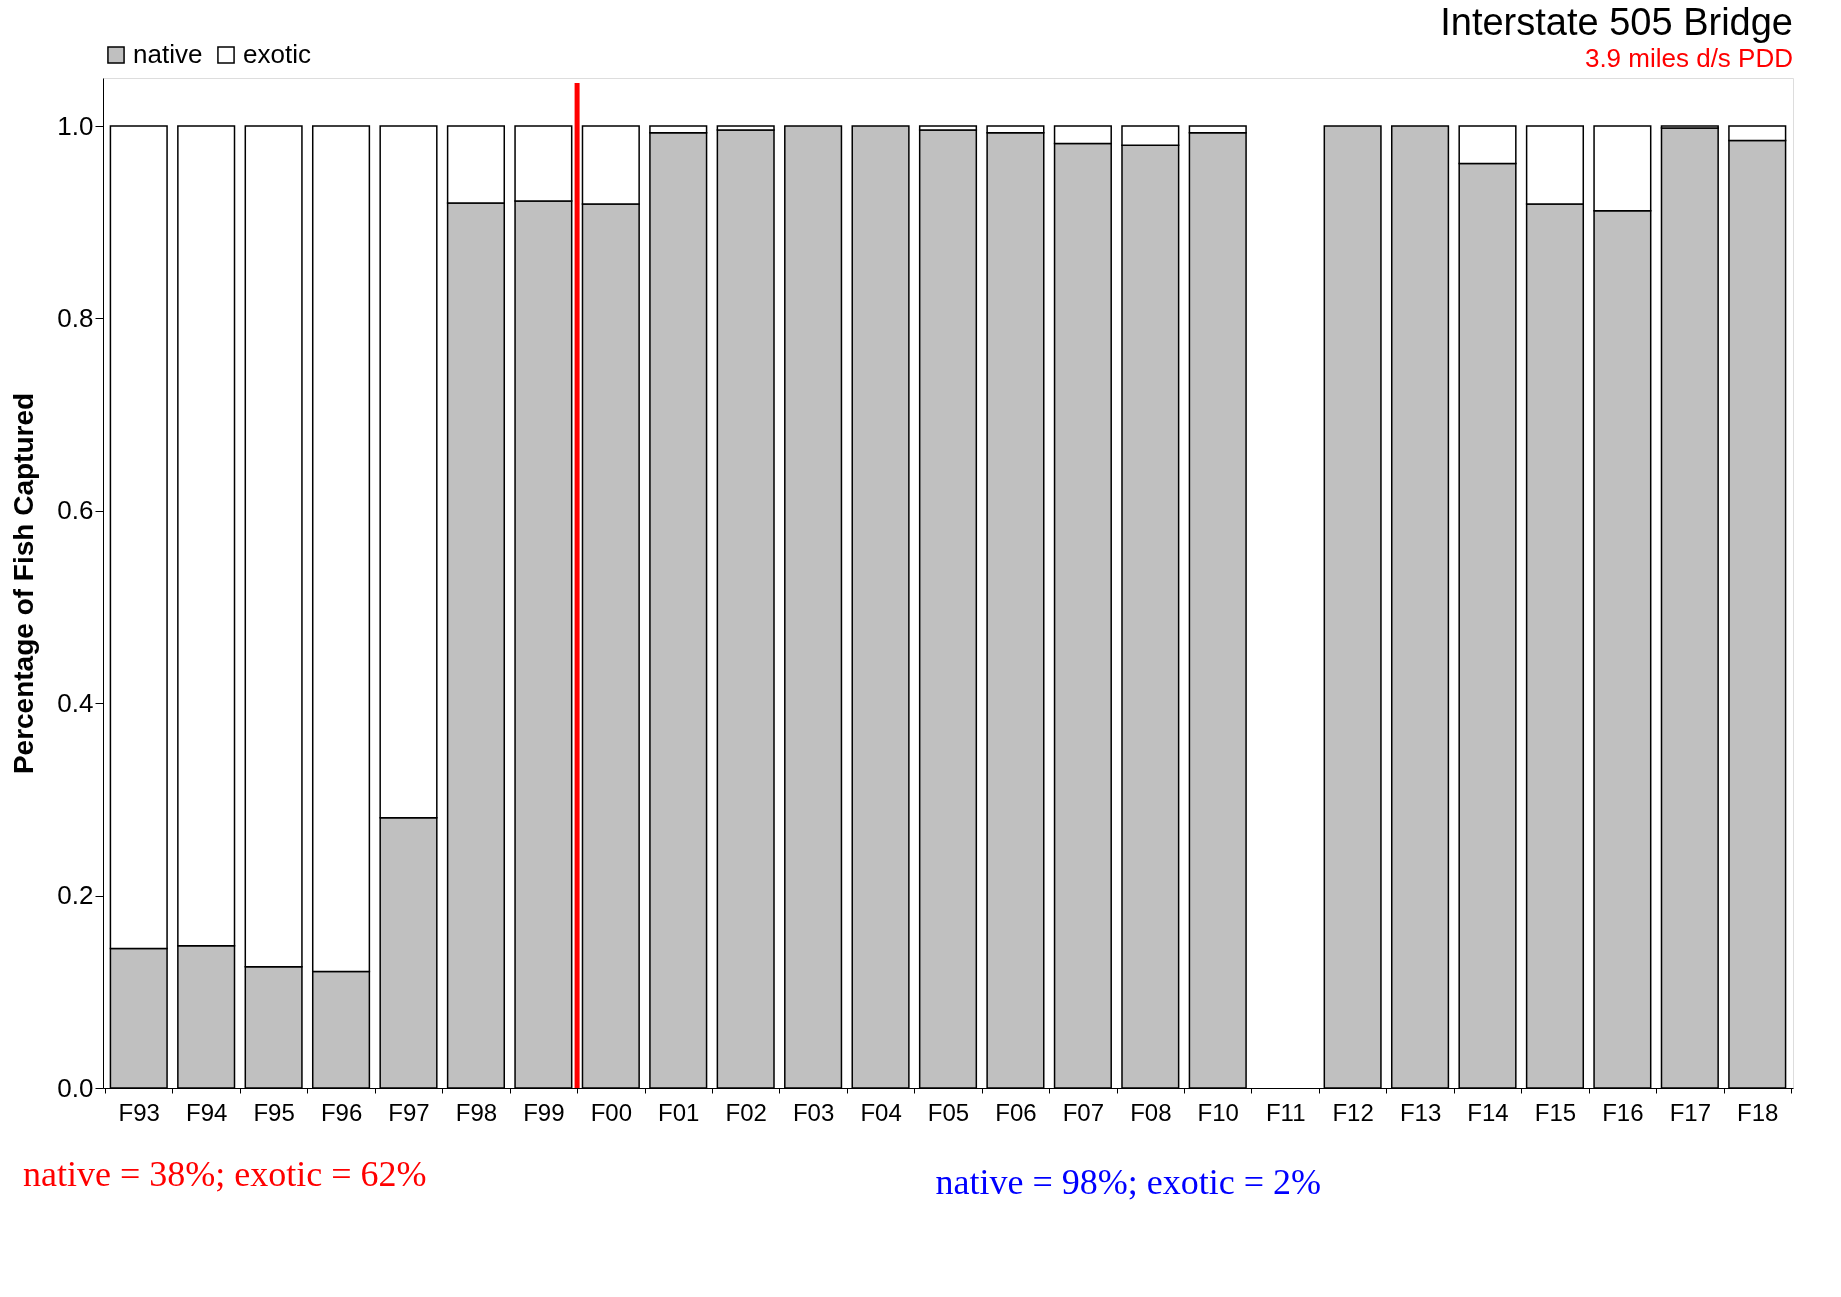 This screenshot has height=1297, width=1841. Describe the element at coordinates (476, 1112) in the screenshot. I see `x-tick-label: F98` at that location.